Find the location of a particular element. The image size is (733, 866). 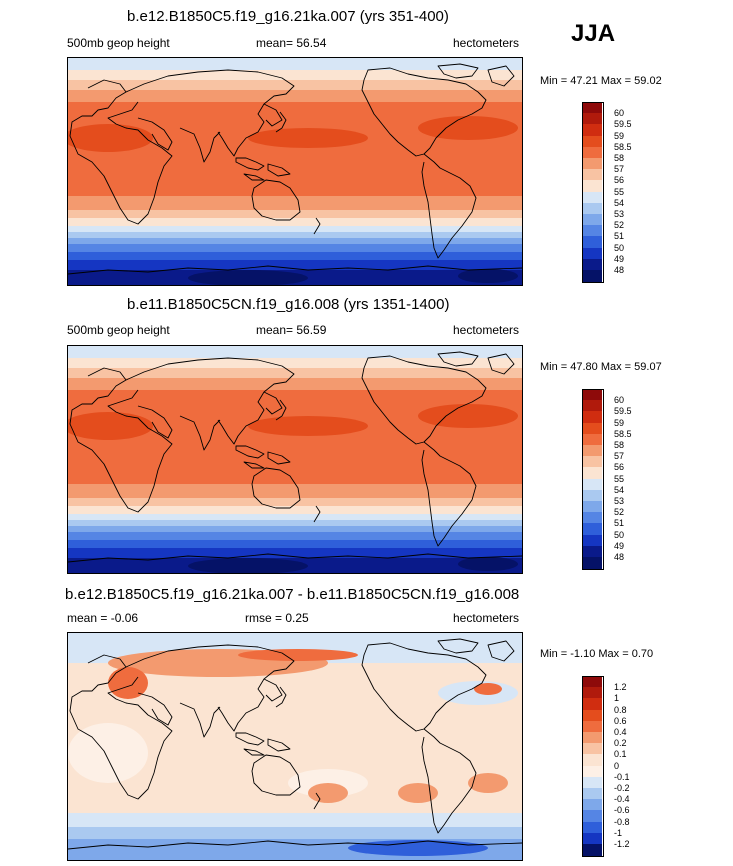

labelbar-label: -0.6 is located at coordinates (622, 810).